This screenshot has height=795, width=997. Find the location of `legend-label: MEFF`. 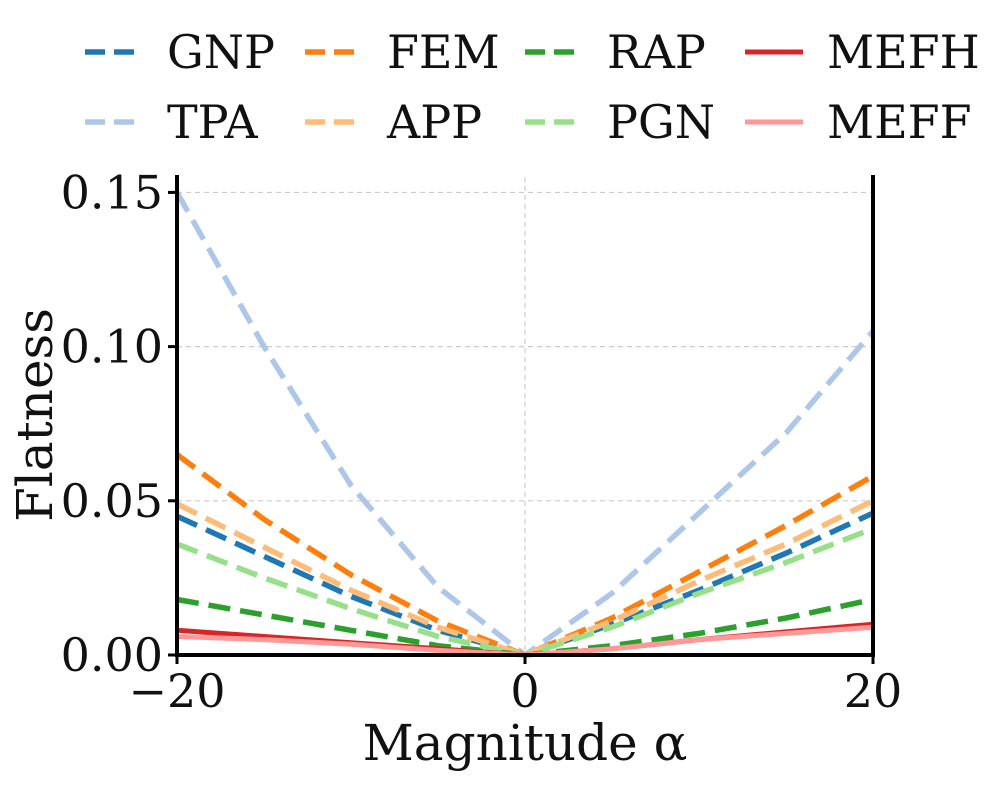

legend-label: MEFF is located at coordinates (899, 122).